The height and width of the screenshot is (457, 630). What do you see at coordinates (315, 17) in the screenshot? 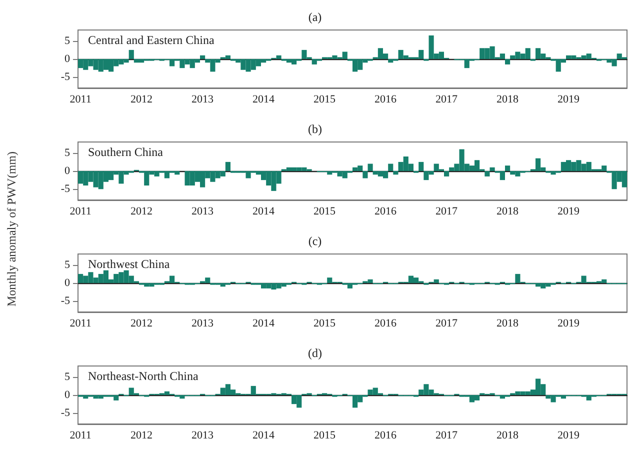
I see `chart-title: (a)` at bounding box center [315, 17].